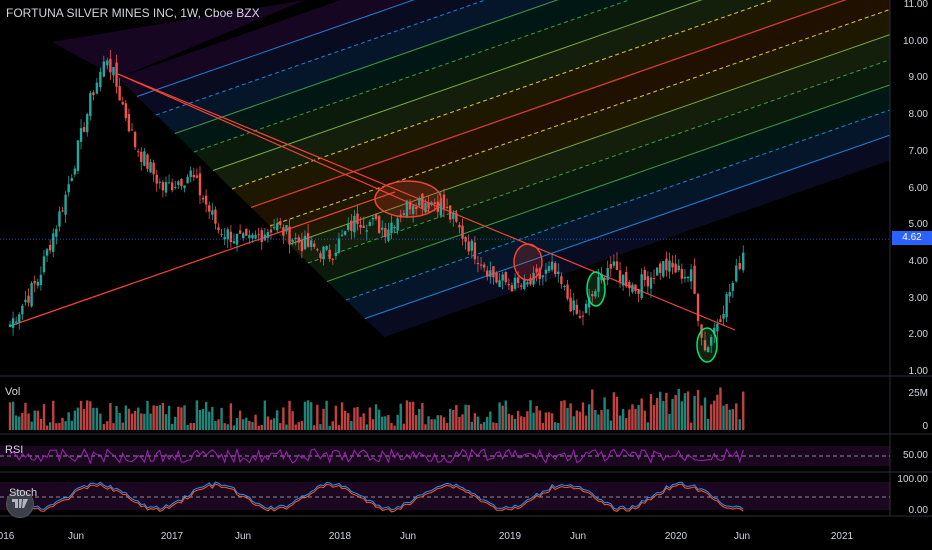  What do you see at coordinates (274, 143) in the screenshot?
I see `pitchfork-handle` at bounding box center [274, 143].